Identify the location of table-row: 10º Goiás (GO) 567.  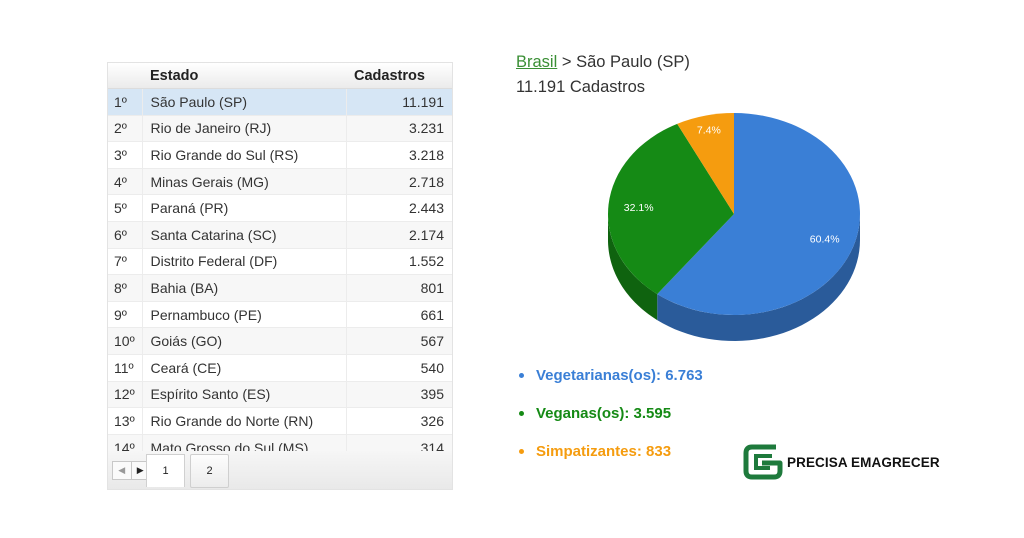
(280, 341).